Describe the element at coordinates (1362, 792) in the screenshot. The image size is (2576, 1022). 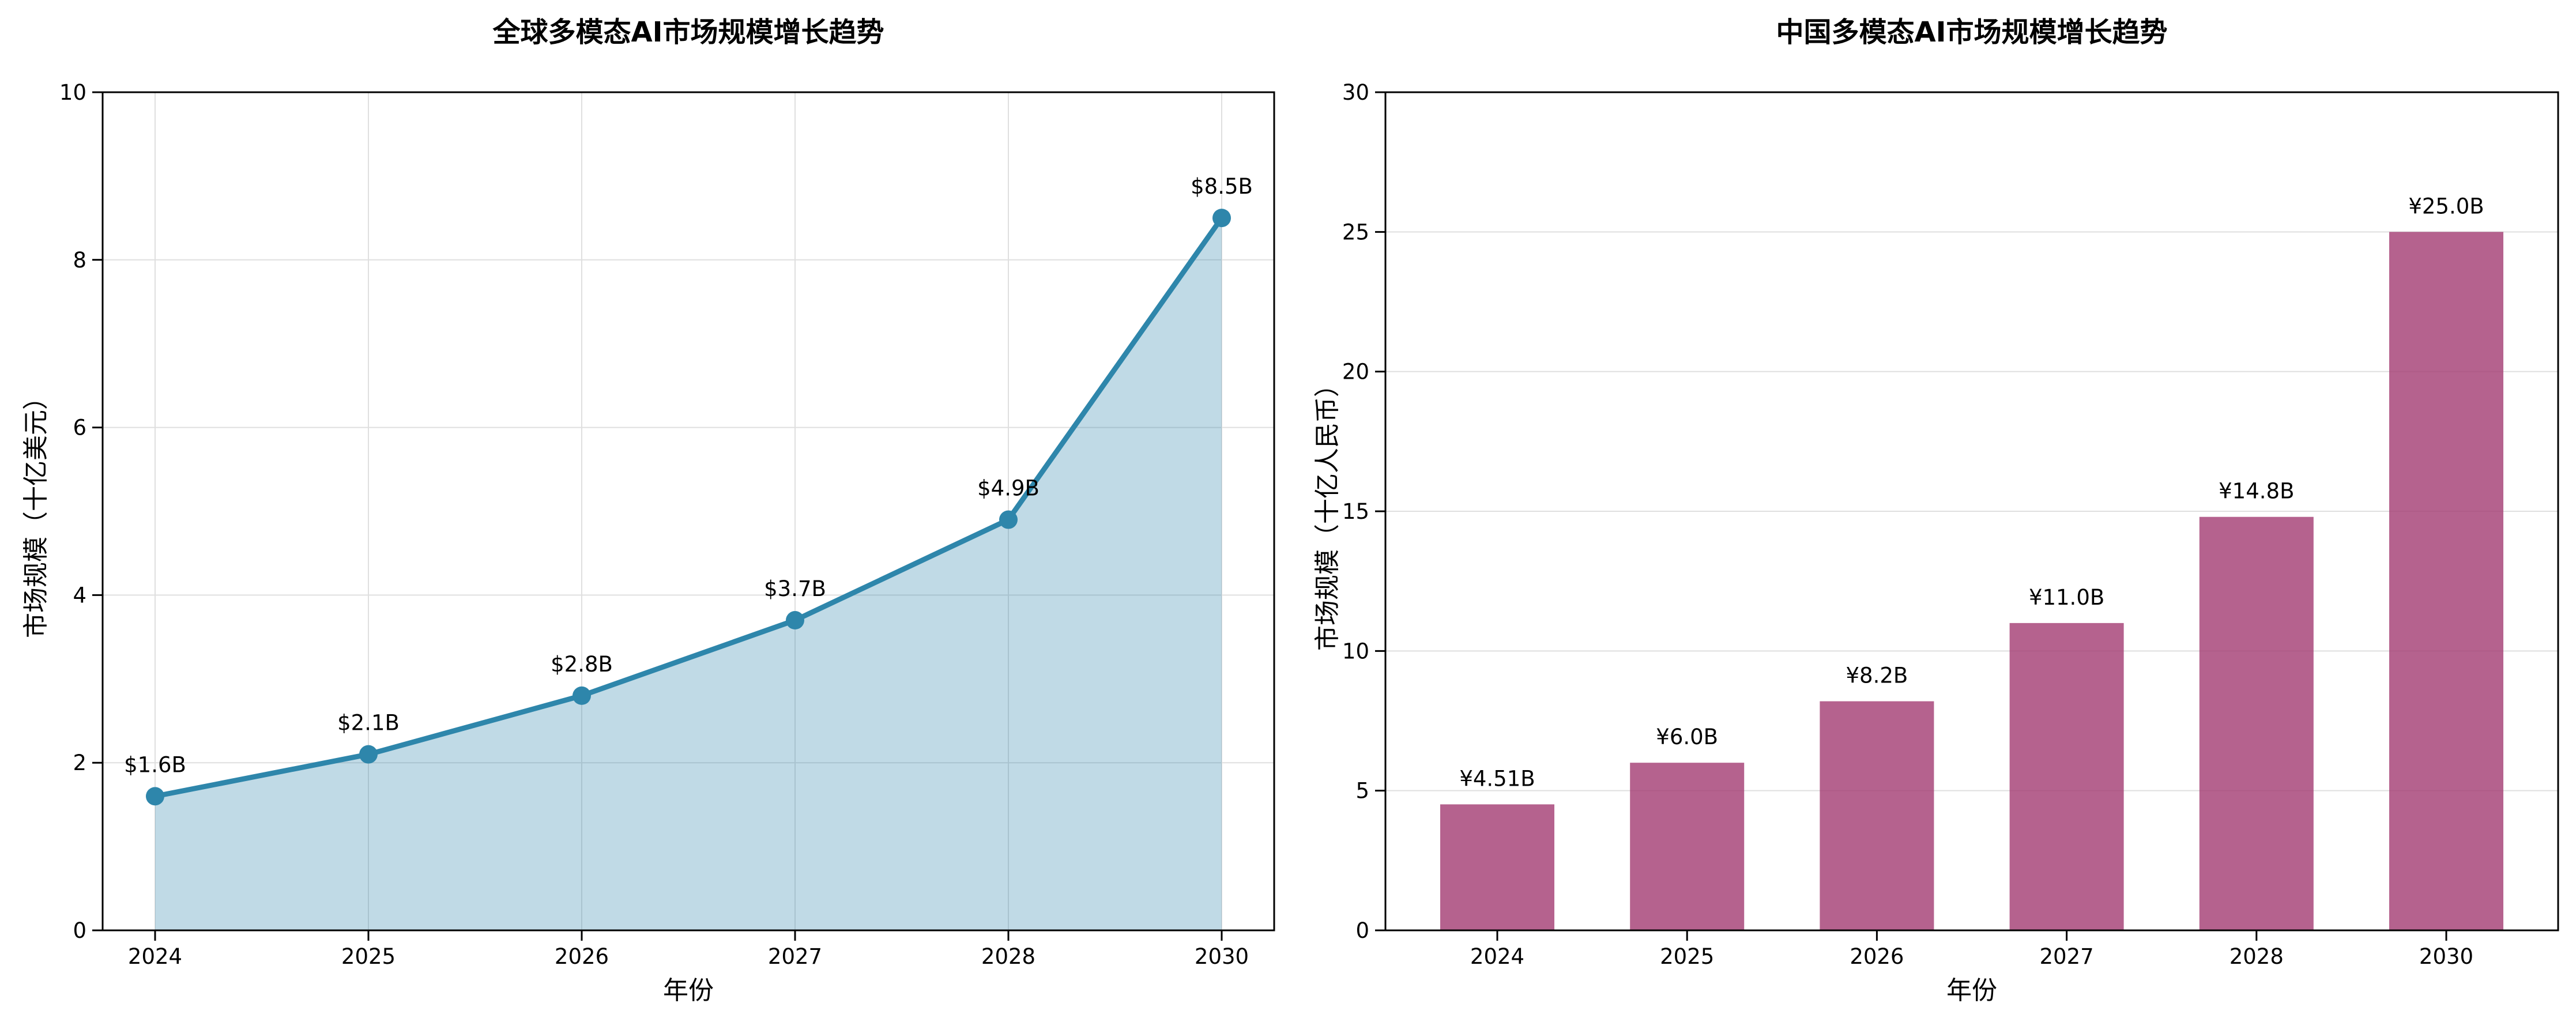
I see `y-tick-label: 5` at that location.